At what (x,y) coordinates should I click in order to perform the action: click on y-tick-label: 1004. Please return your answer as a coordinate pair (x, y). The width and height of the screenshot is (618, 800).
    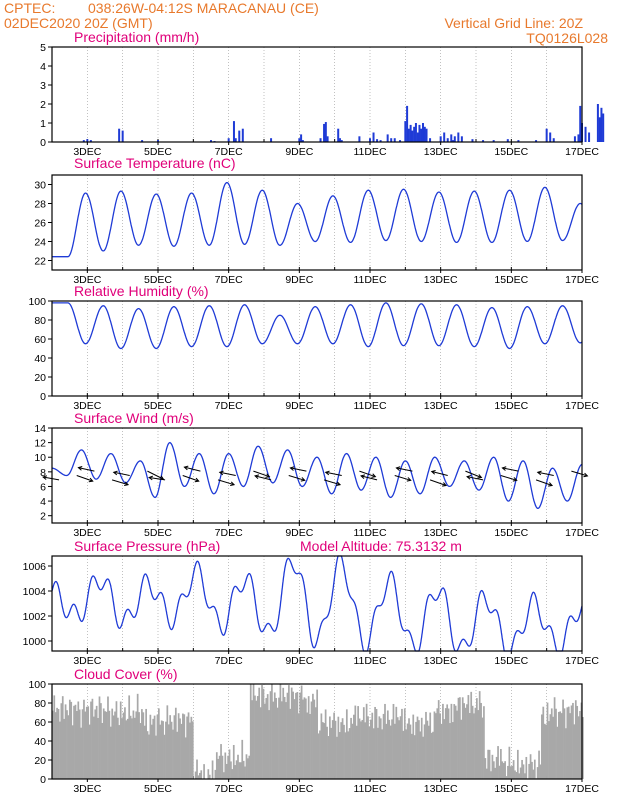
    Looking at the image, I should click on (35, 592).